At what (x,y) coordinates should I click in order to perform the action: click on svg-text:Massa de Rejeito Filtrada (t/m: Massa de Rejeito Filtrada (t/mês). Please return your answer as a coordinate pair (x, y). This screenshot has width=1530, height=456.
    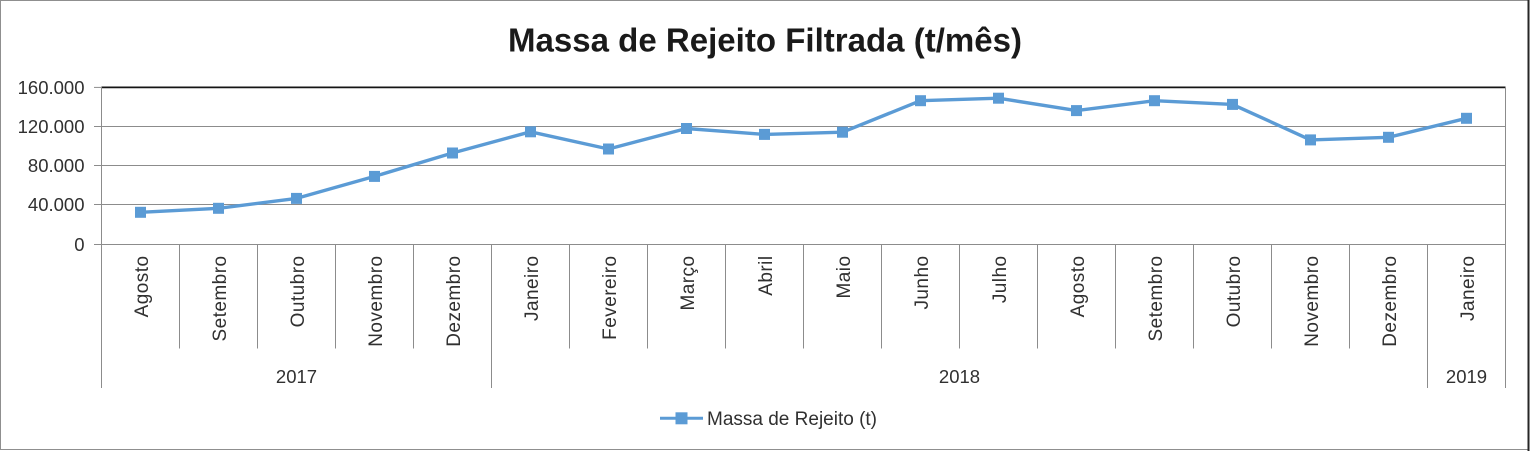
    Looking at the image, I should click on (765, 40).